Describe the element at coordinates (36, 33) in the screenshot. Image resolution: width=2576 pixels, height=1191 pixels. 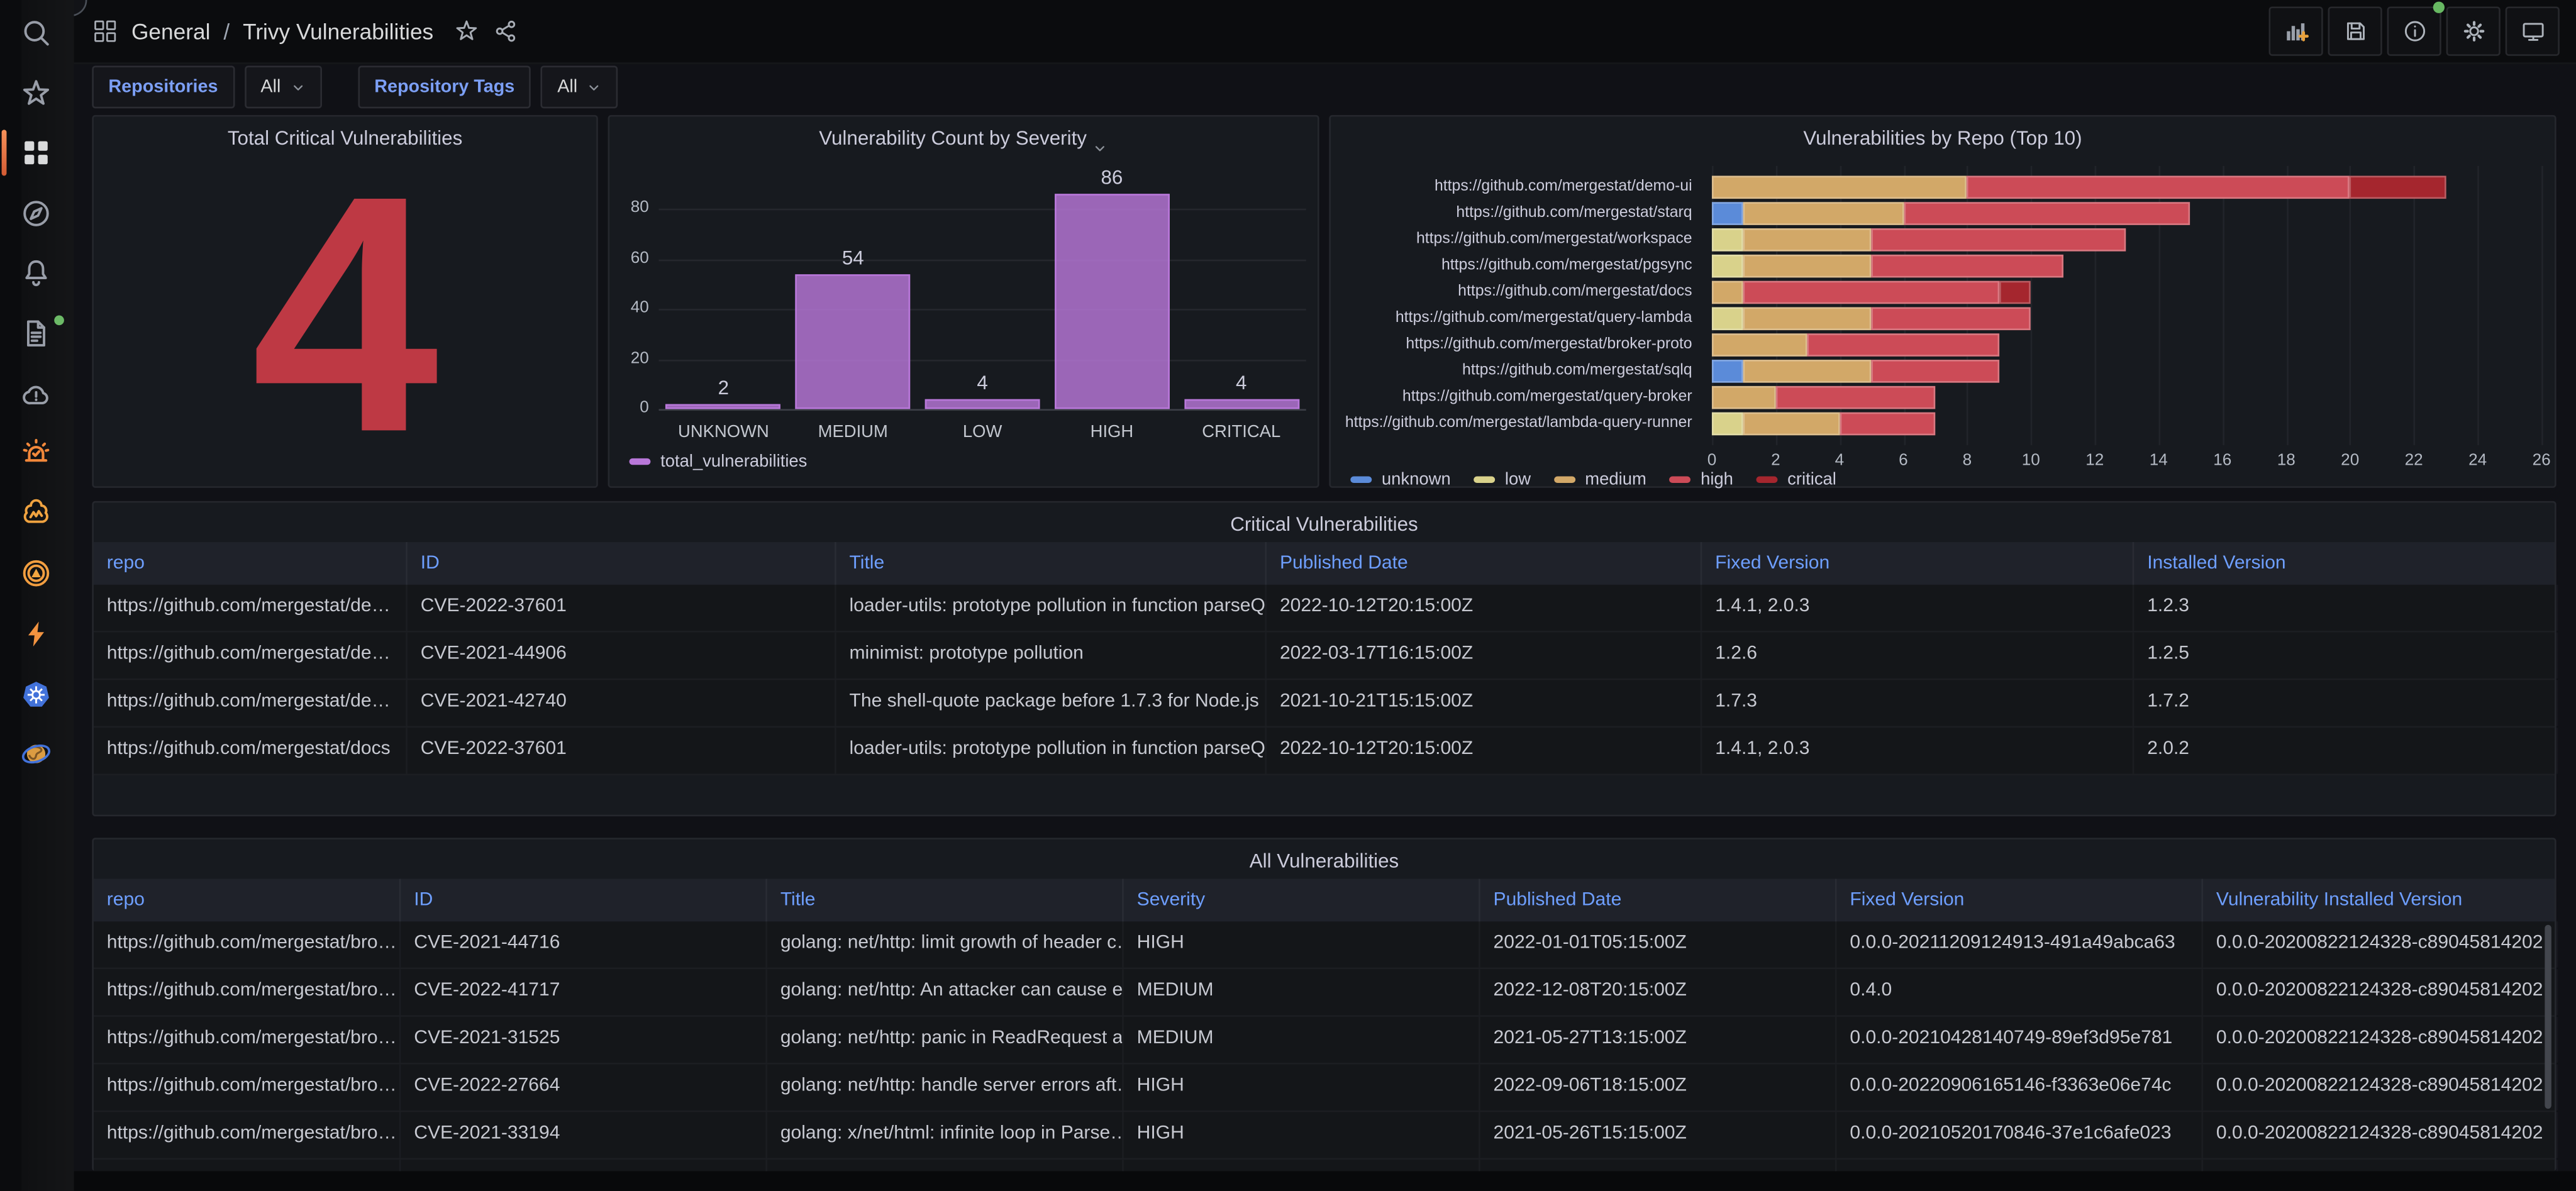
I see `search-icon` at that location.